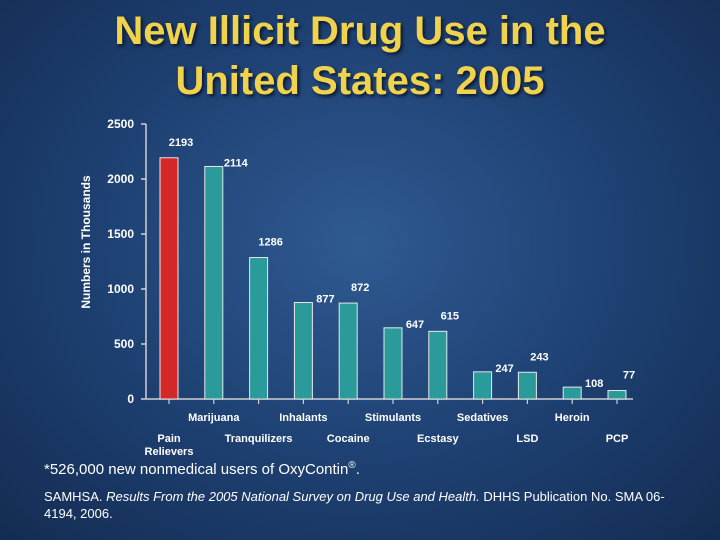  What do you see at coordinates (214, 418) in the screenshot?
I see `category-label: Marijuana` at bounding box center [214, 418].